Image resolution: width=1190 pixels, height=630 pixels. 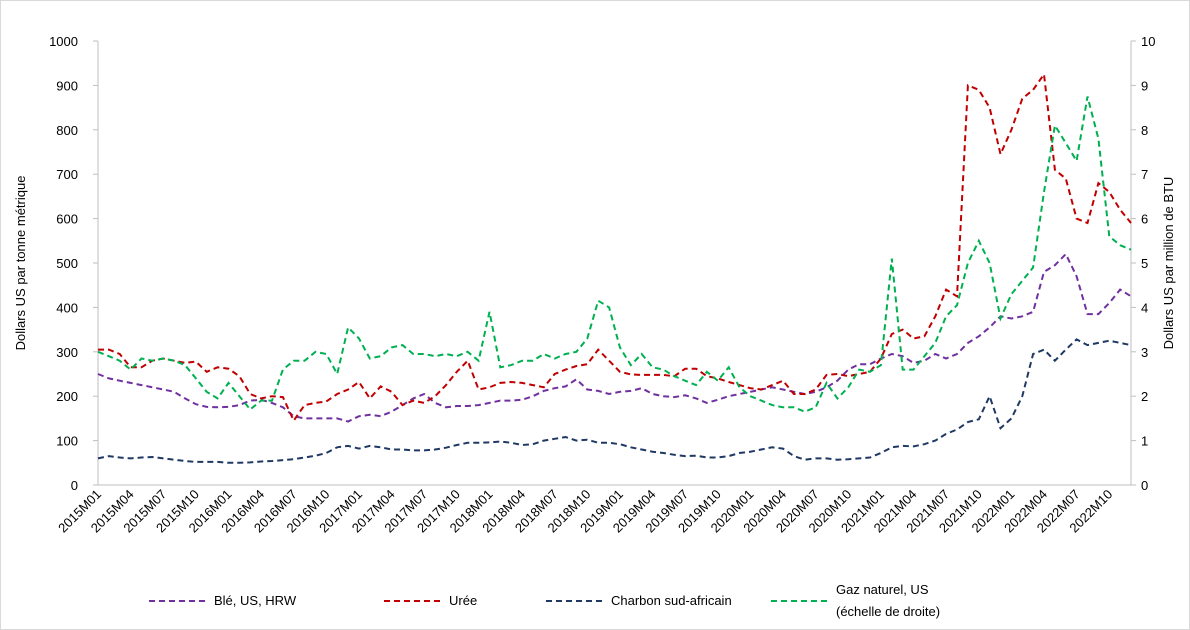 What do you see at coordinates (1144, 174) in the screenshot?
I see `y2-tick-label: 7` at bounding box center [1144, 174].